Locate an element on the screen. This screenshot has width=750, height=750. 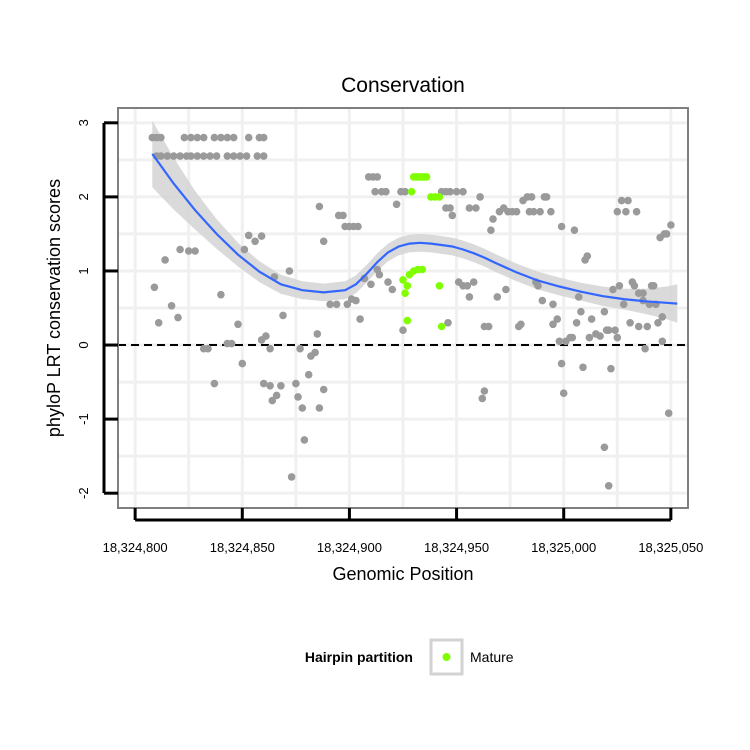
legend: Hairpin partition Mature is located at coordinates (409, 657).